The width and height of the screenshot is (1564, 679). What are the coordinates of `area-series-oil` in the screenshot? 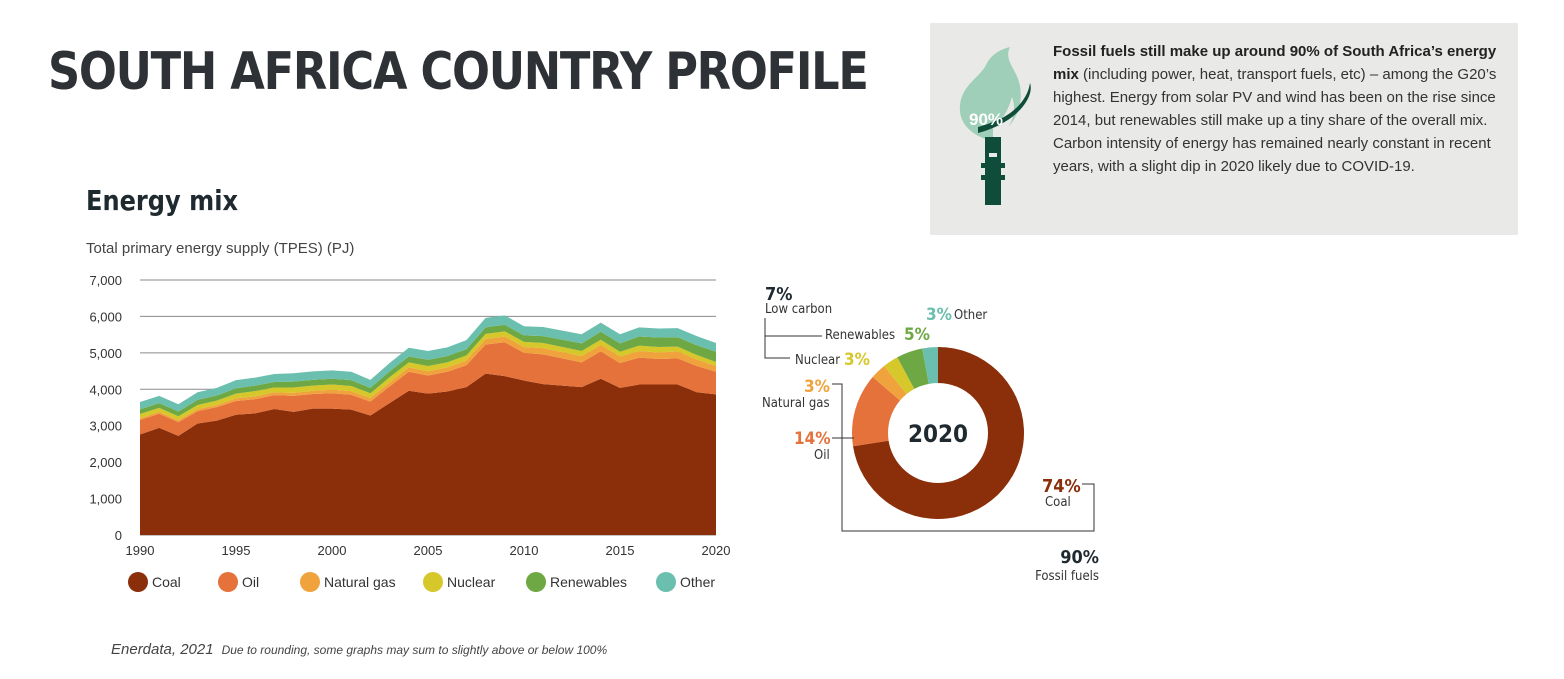 It's located at (428, 389).